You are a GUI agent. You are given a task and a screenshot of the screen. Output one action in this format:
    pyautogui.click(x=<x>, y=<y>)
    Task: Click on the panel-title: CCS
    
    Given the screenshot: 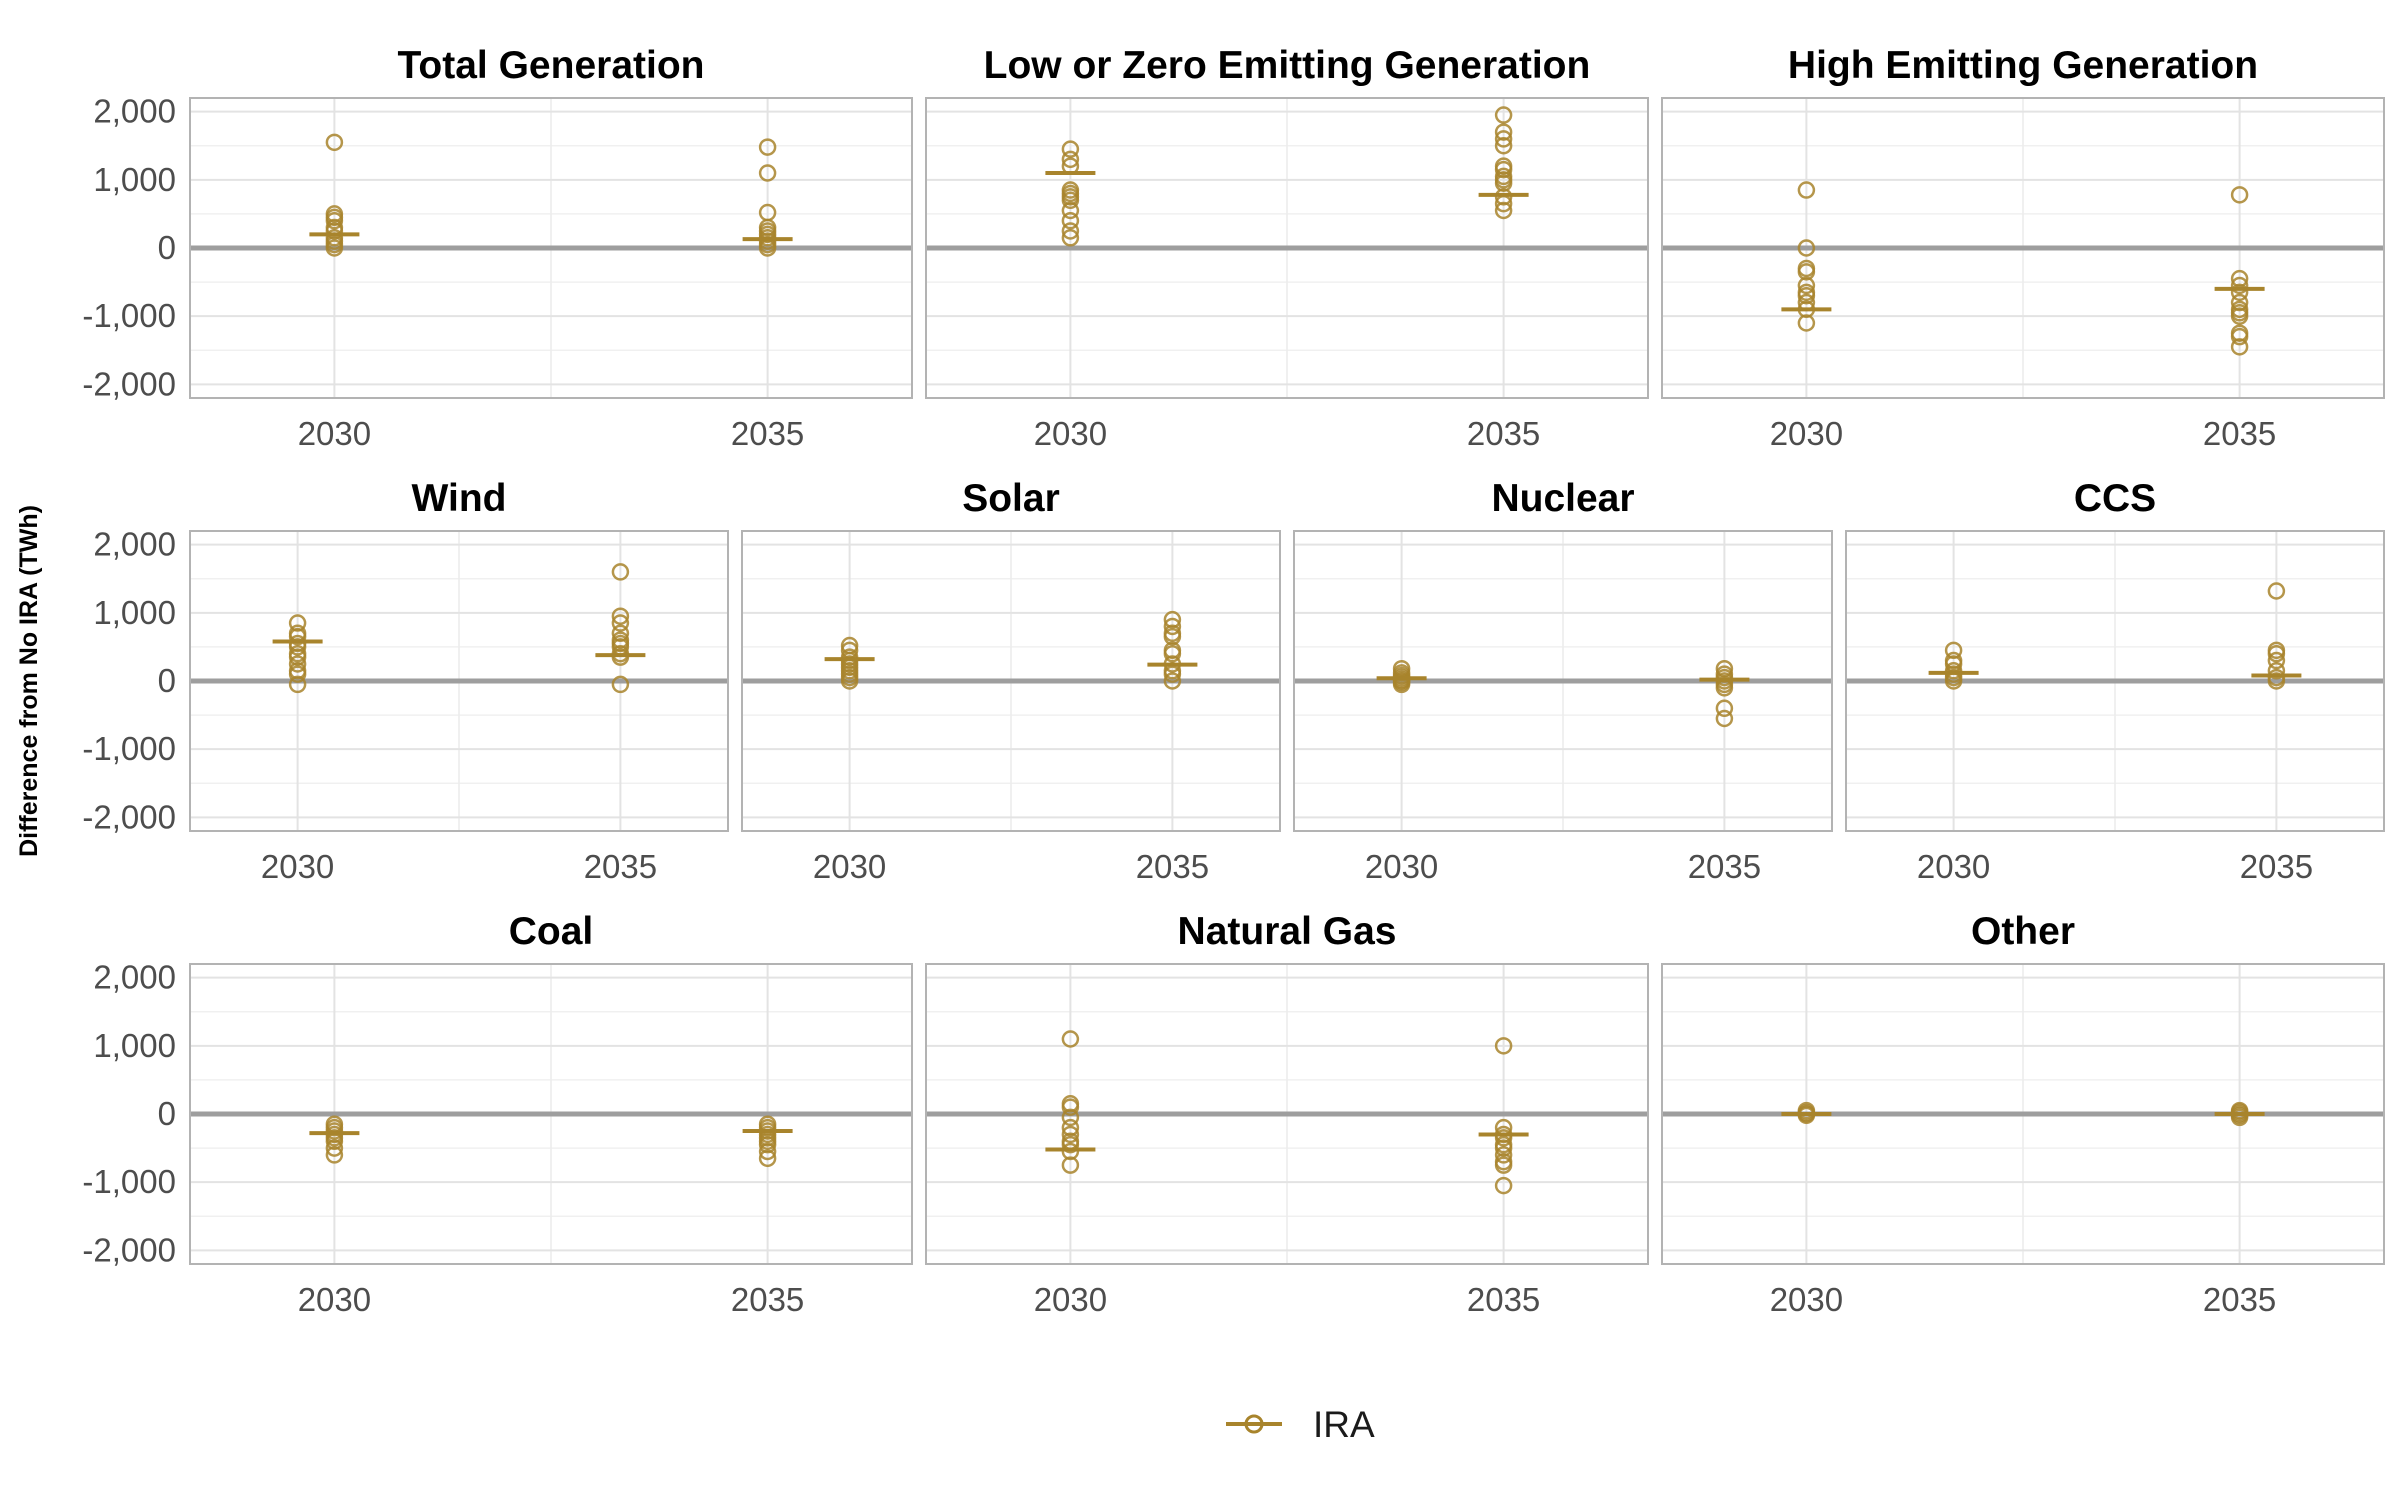 What is the action you would take?
    pyautogui.click(x=2115, y=498)
    